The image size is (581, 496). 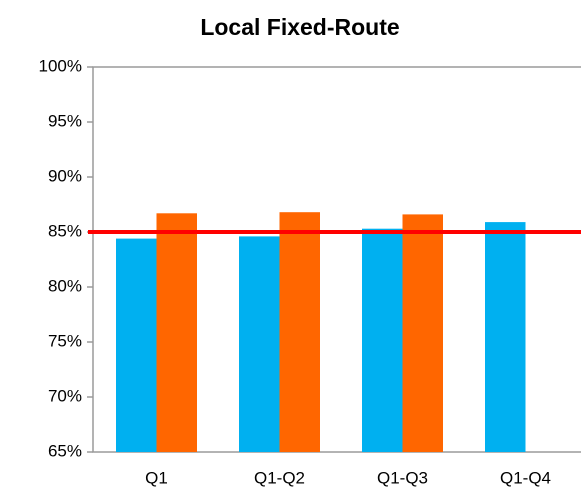 I want to click on x-tick-label: Q1-Q2, so click(x=279, y=477).